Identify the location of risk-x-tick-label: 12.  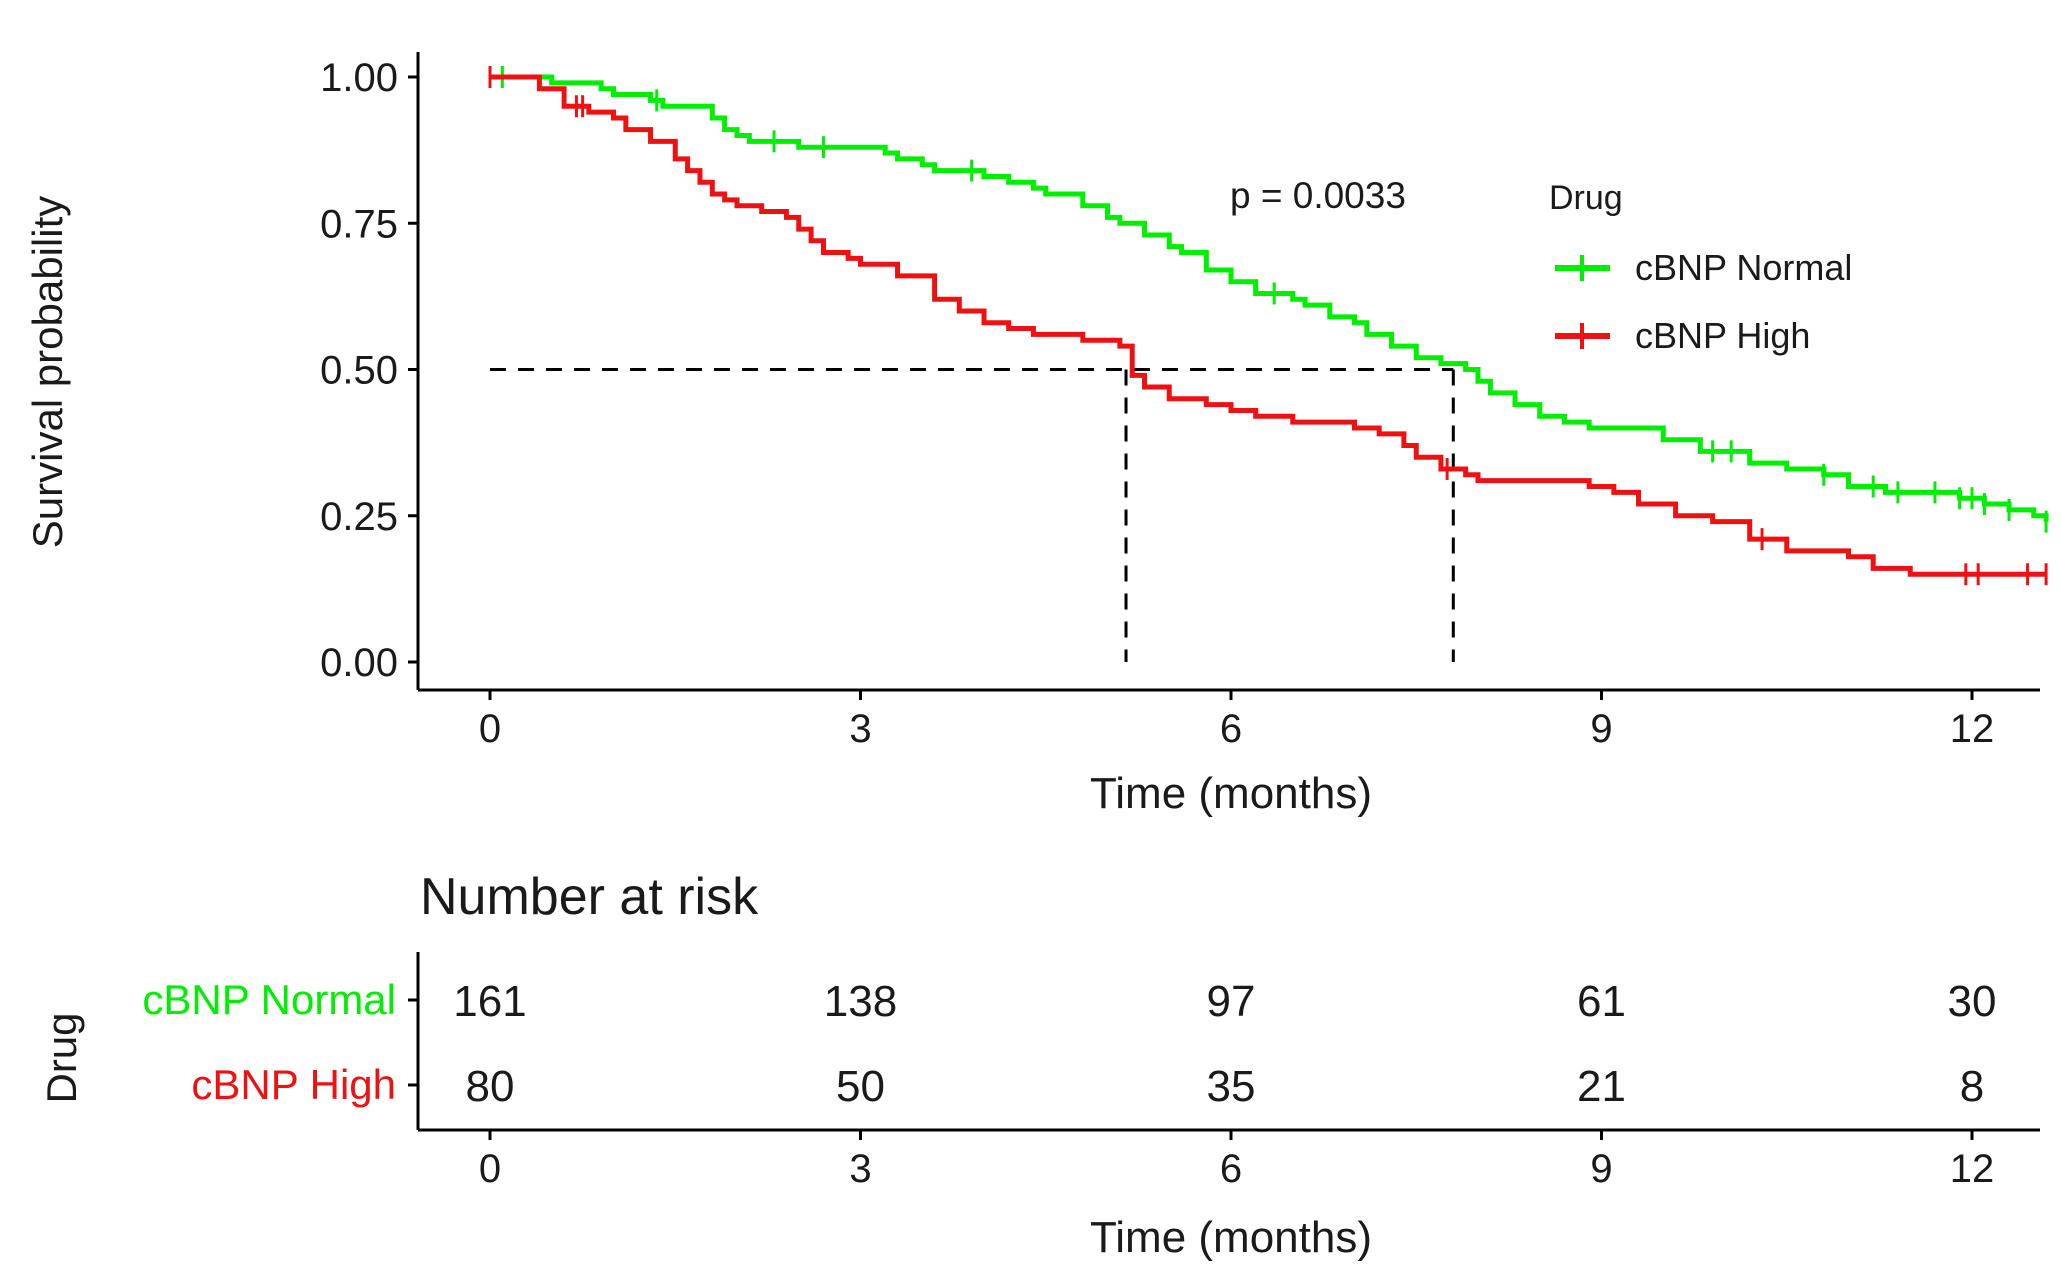
(1972, 1169).